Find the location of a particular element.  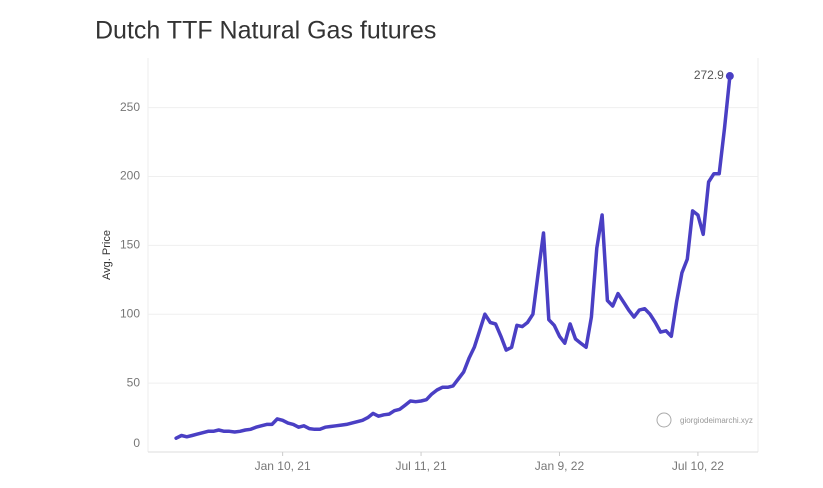

y-tick-label: 250 is located at coordinates (130, 107).